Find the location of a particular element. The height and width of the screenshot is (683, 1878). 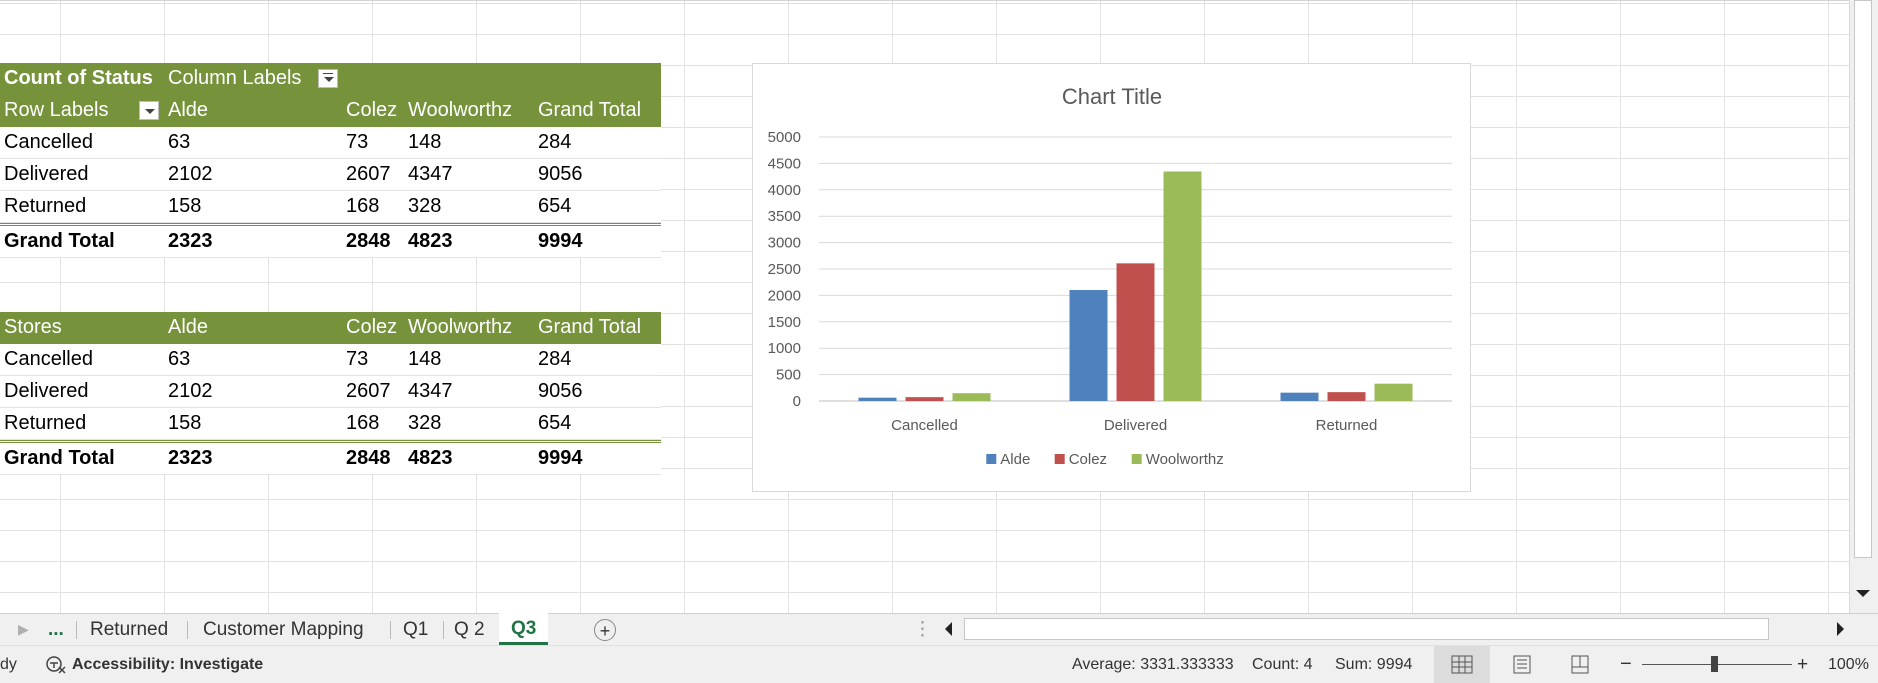

row-labels-header: Row Labels is located at coordinates (56, 110).